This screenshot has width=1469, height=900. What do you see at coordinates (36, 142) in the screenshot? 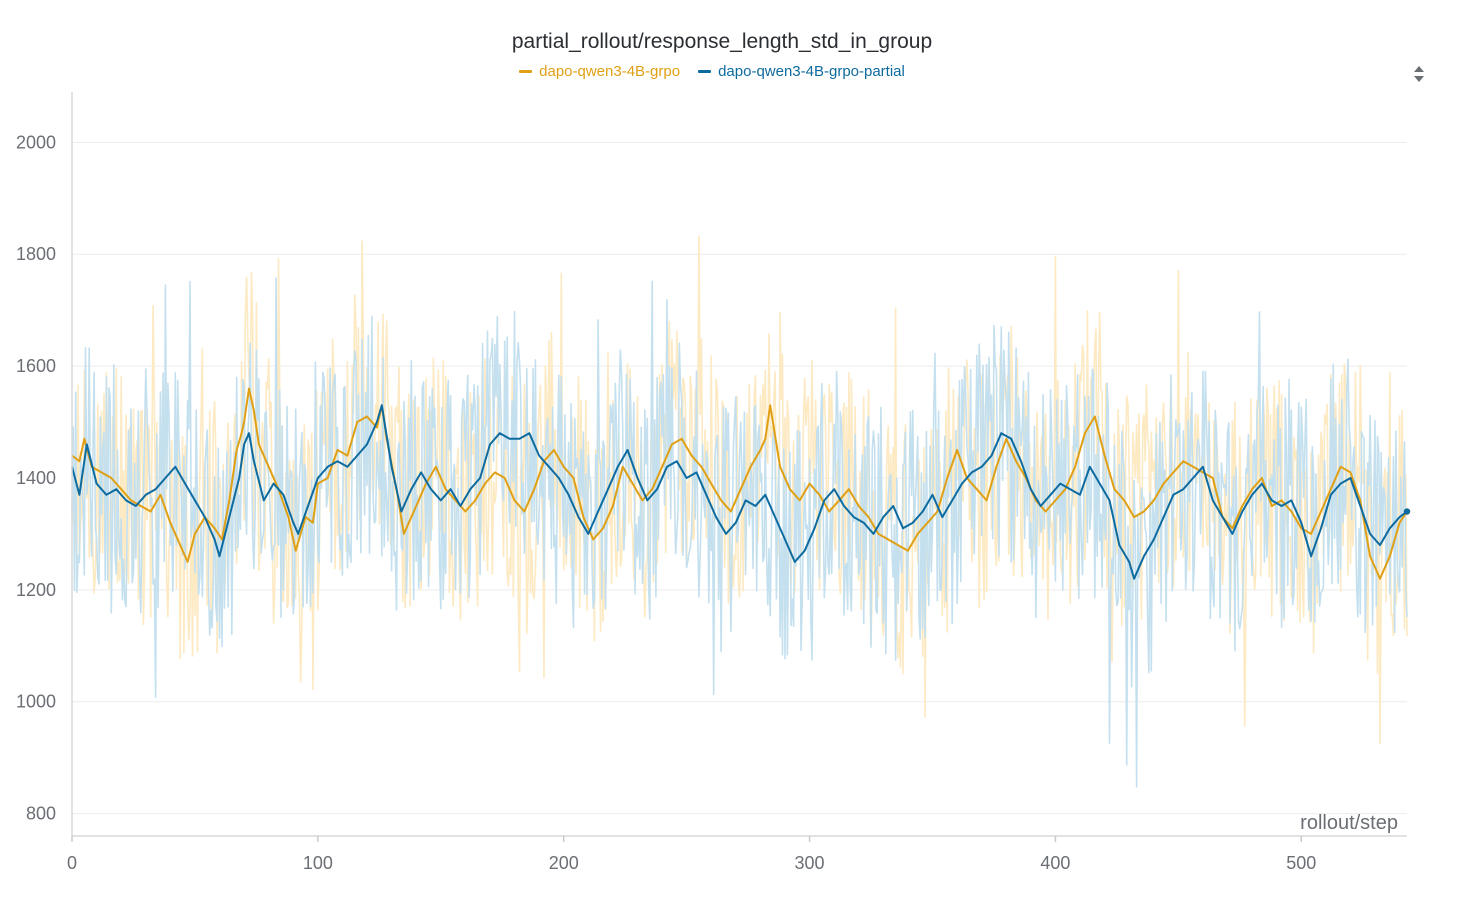
I see `y-tick-label: 2000` at bounding box center [36, 142].